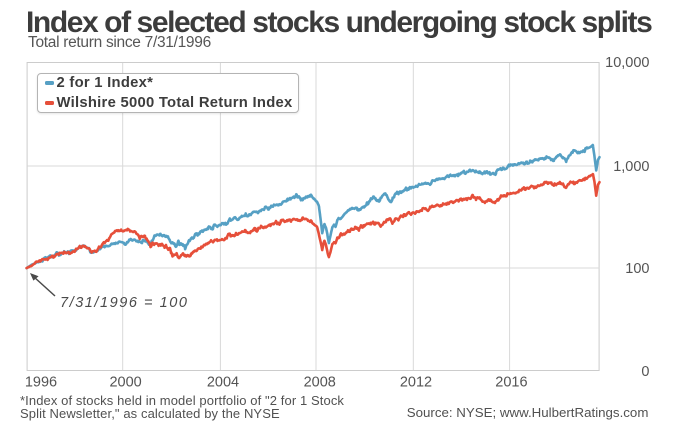 The height and width of the screenshot is (439, 685). What do you see at coordinates (627, 63) in the screenshot?
I see `svg-text: 10,000` at bounding box center [627, 63].